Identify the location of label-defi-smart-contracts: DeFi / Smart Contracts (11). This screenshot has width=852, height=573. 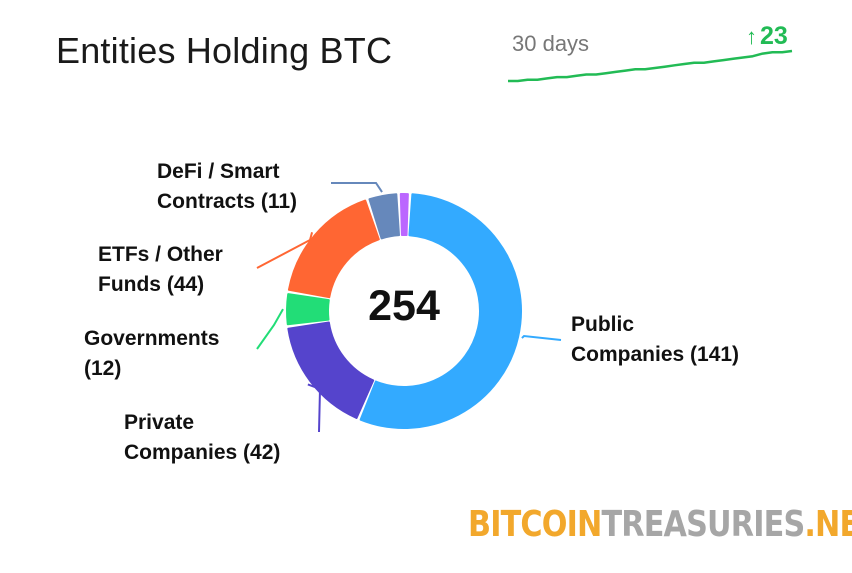
(227, 187).